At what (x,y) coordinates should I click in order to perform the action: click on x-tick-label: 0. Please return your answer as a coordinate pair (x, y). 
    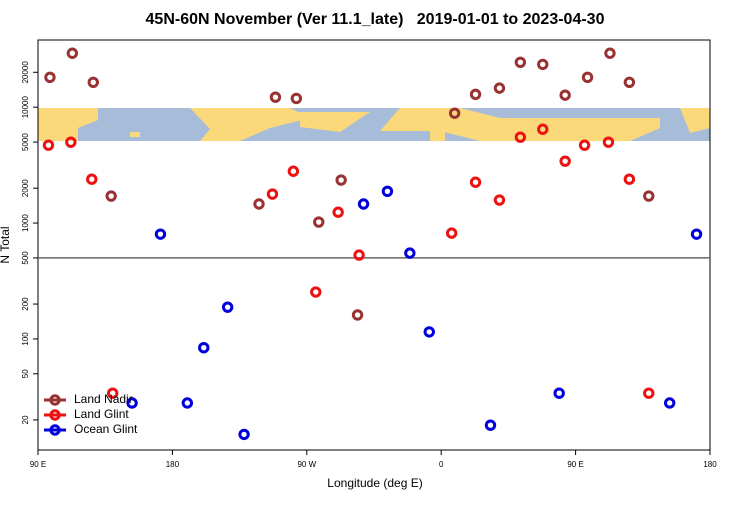
    Looking at the image, I should click on (441, 464).